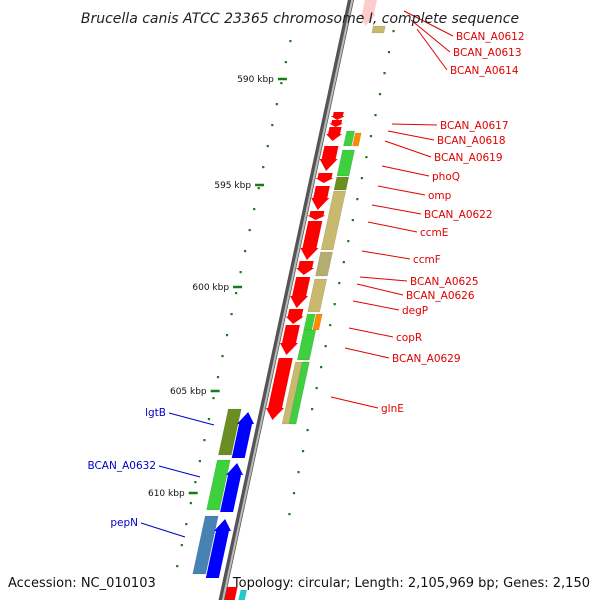 Image resolution: width=600 pixels, height=600 pixels. What do you see at coordinates (378, 29) in the screenshot?
I see `gene-feature-small` at bounding box center [378, 29].